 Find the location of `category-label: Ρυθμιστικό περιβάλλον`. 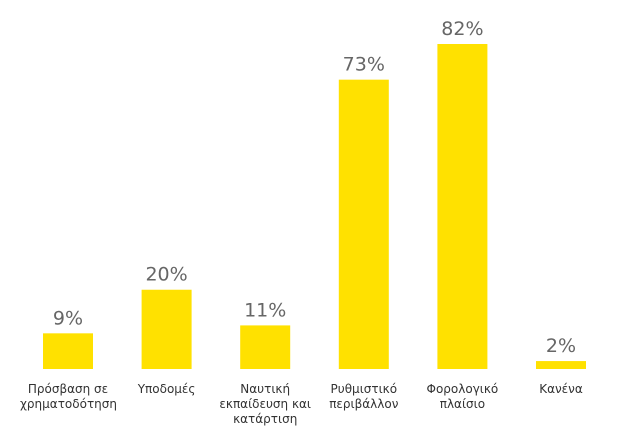

category-label: Ρυθμιστικό περιβάλλον is located at coordinates (364, 396).